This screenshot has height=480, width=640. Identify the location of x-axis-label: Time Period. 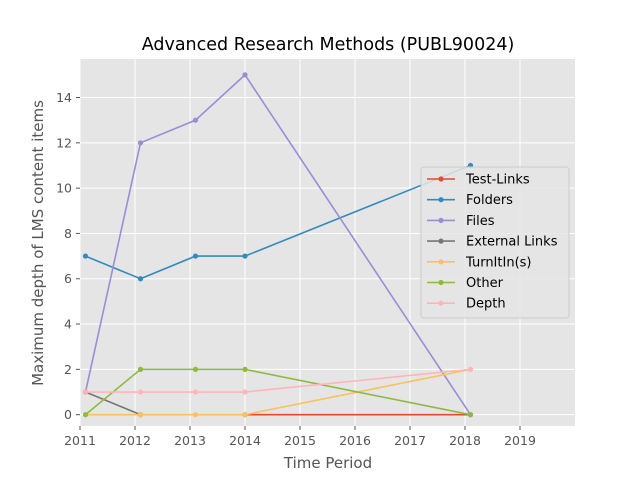
(327, 463).